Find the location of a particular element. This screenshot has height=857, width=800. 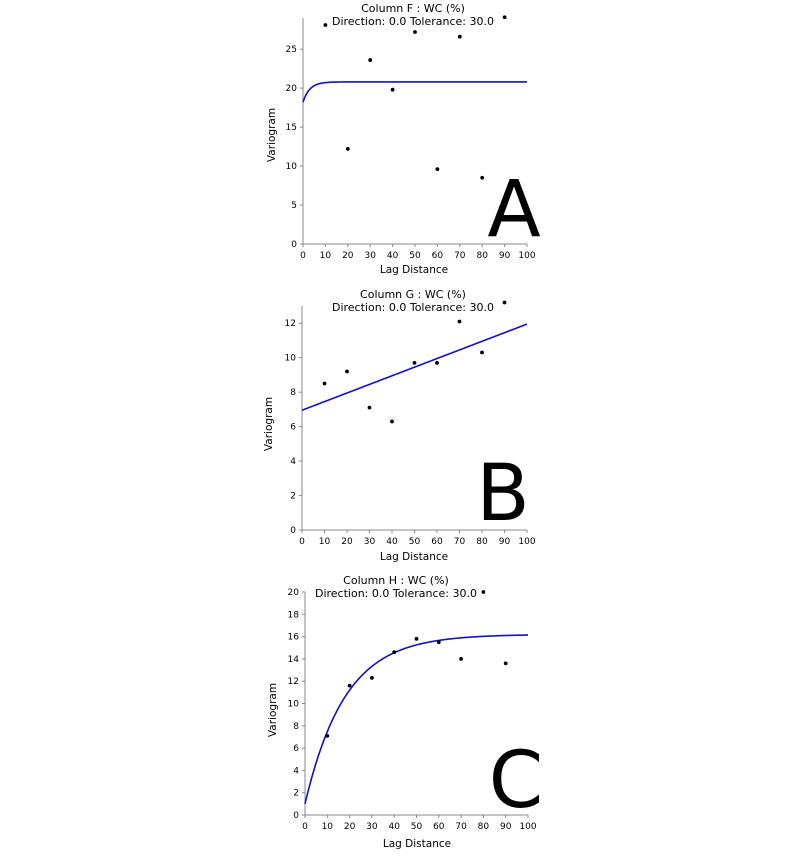

axes: 0 10 20 30 40 50 60 70 80 90 100 0 5 10 15 20 25 is located at coordinates (411, 139).